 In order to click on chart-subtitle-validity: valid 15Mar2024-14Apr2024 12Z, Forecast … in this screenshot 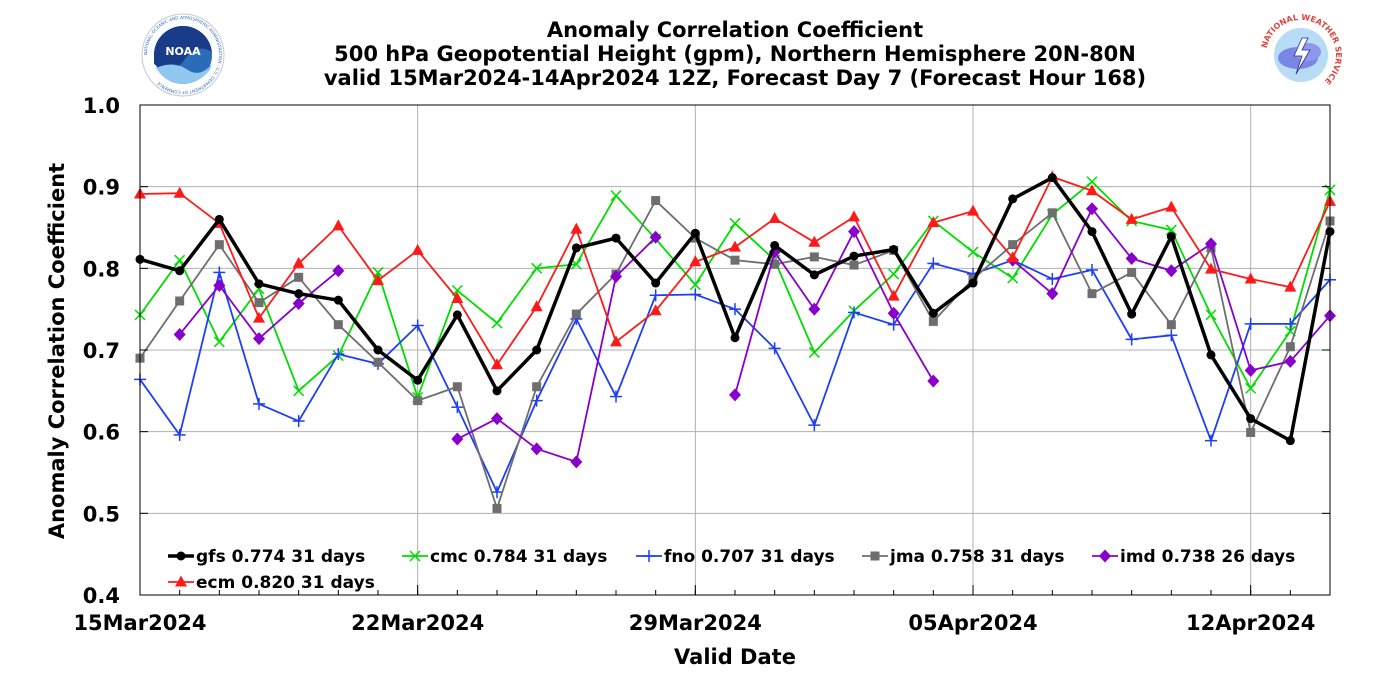, I will do `click(735, 78)`.